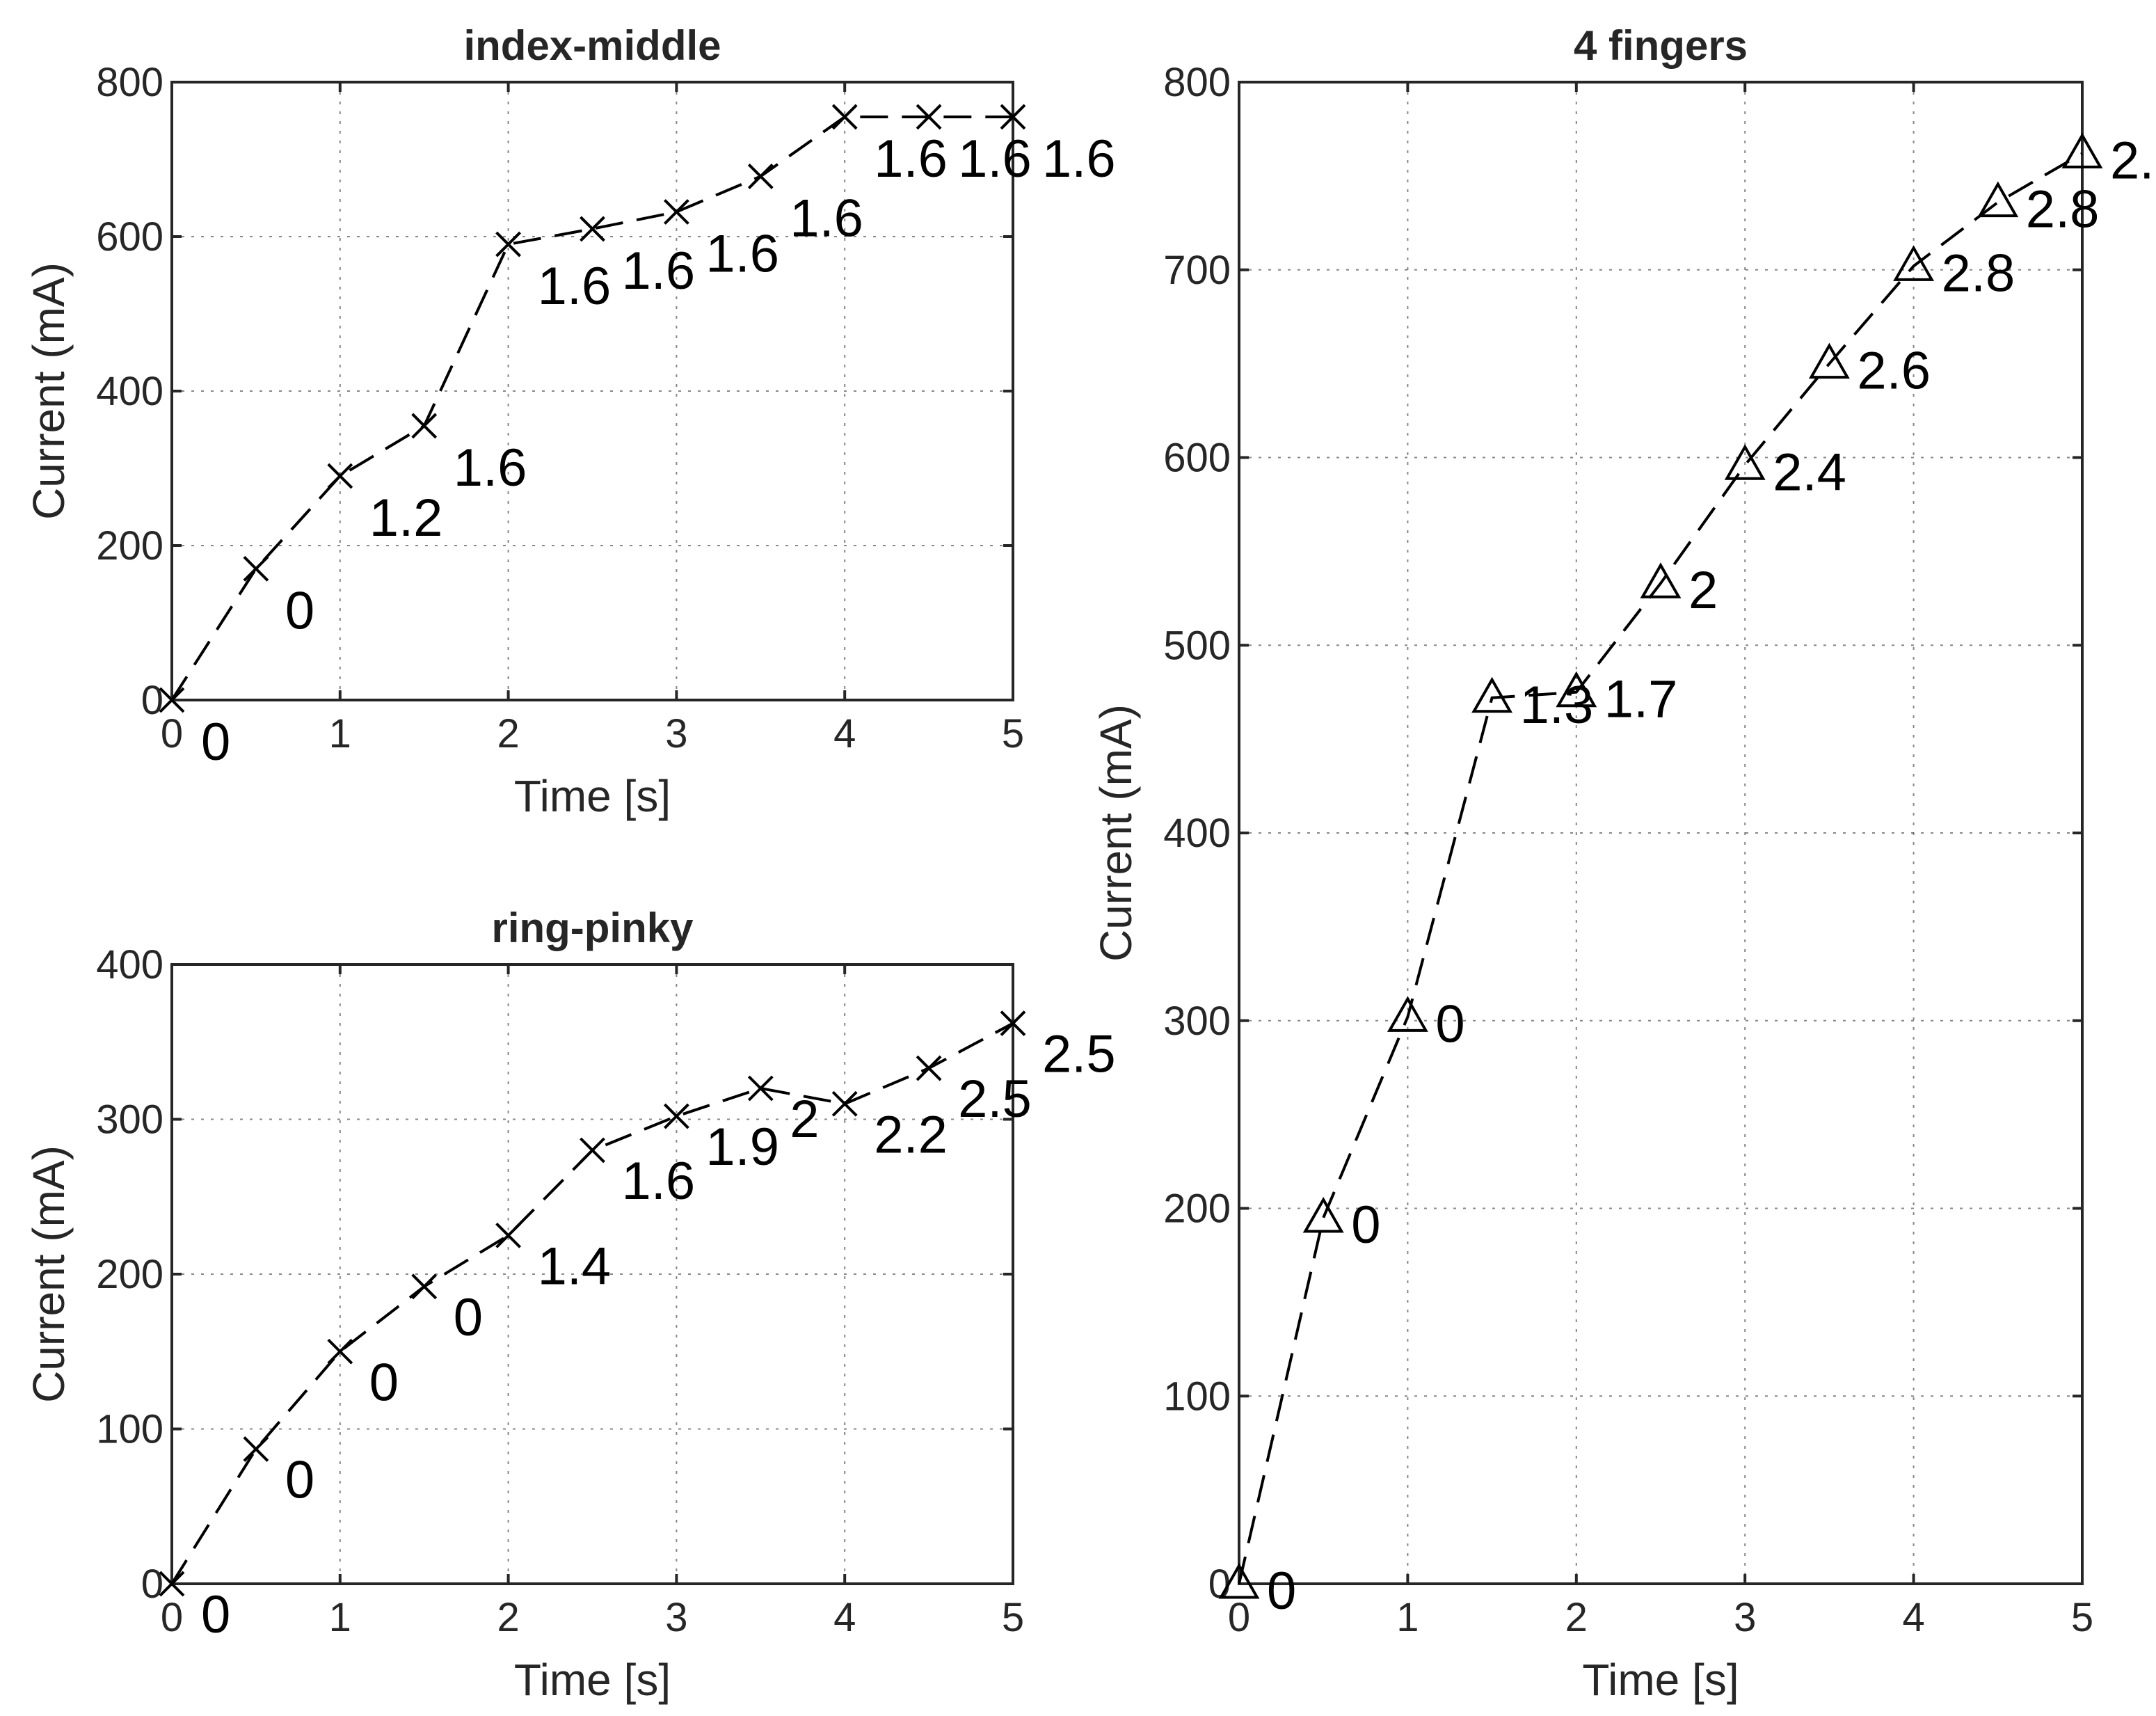 This screenshot has height=1716, width=2156. Describe the element at coordinates (1197, 645) in the screenshot. I see `y-tick-label: 500` at that location.